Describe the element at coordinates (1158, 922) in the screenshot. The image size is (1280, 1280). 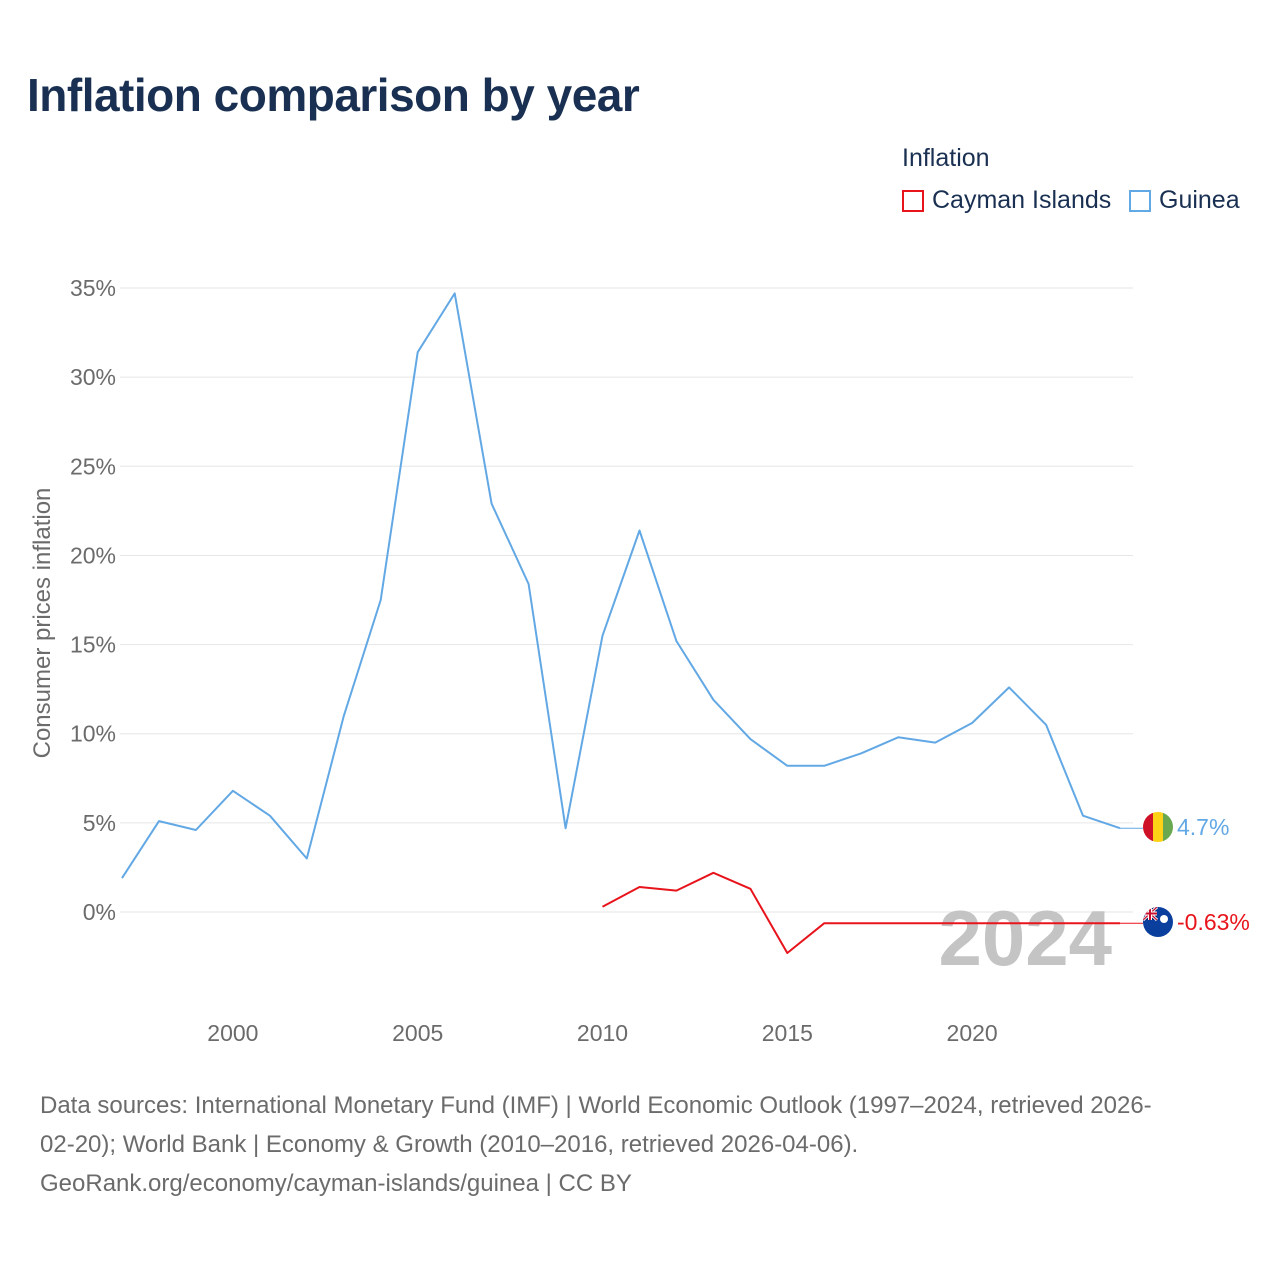
I see `cayman-islands-flag-icon` at that location.